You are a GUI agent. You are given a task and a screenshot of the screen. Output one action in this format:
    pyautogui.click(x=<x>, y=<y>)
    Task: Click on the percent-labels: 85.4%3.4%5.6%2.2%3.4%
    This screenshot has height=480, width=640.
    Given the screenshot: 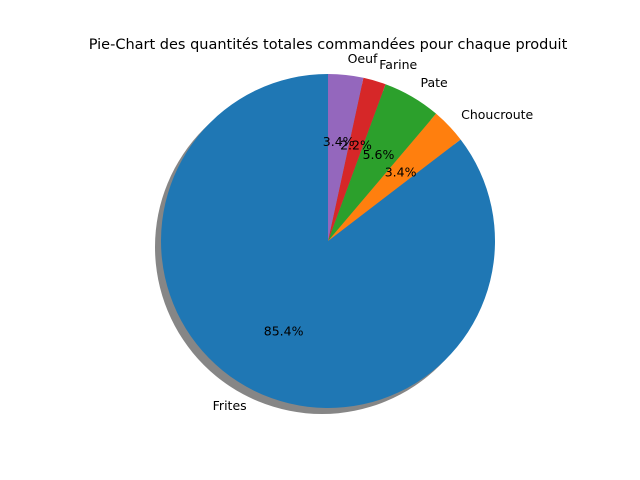 What is the action you would take?
    pyautogui.click(x=340, y=236)
    